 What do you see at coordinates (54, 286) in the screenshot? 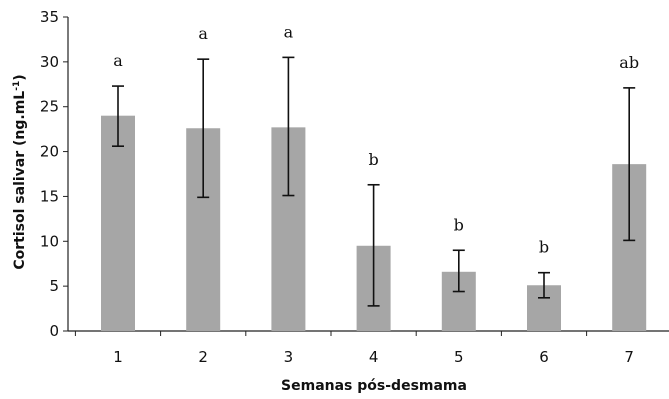
I see `y-tick-label: 5` at bounding box center [54, 286].